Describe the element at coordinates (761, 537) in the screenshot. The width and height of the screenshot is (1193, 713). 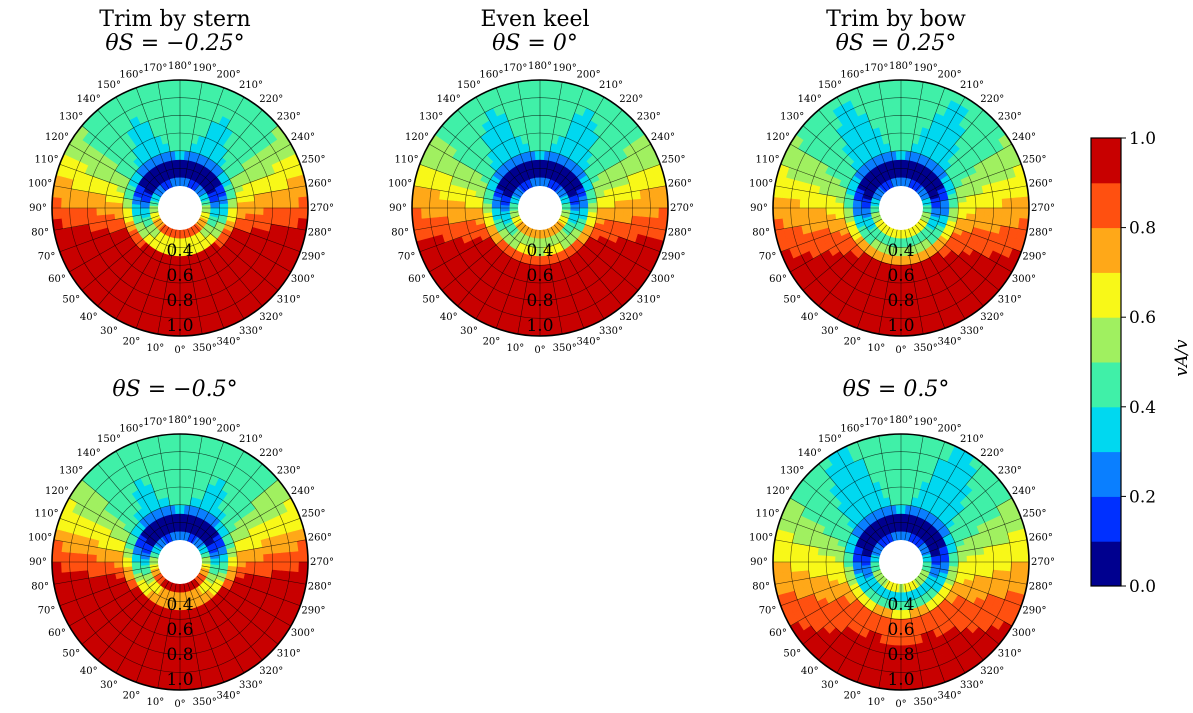
I see `angle-tick-label: 100°` at that location.